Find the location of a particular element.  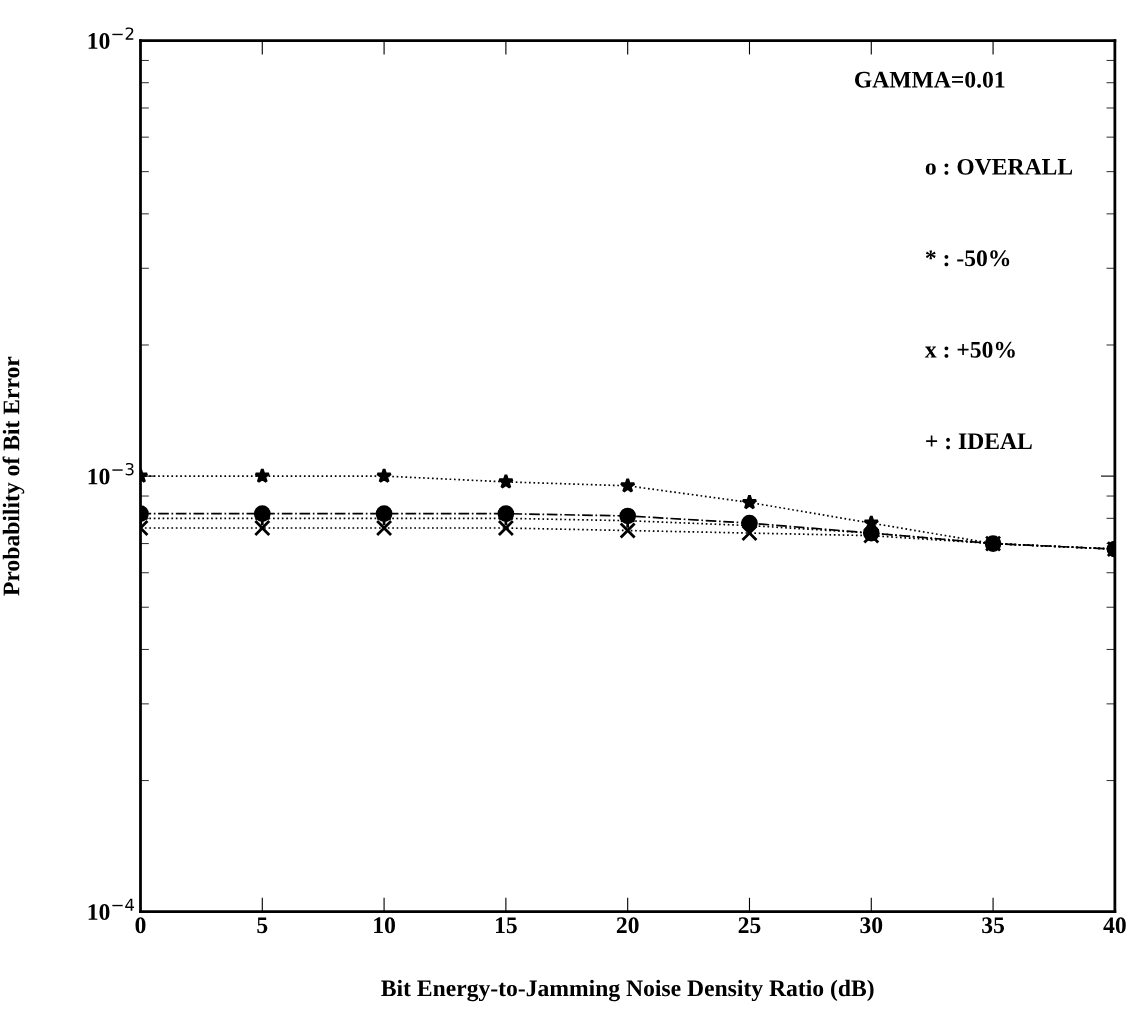

annotation: o : OVERALL is located at coordinates (999, 166).